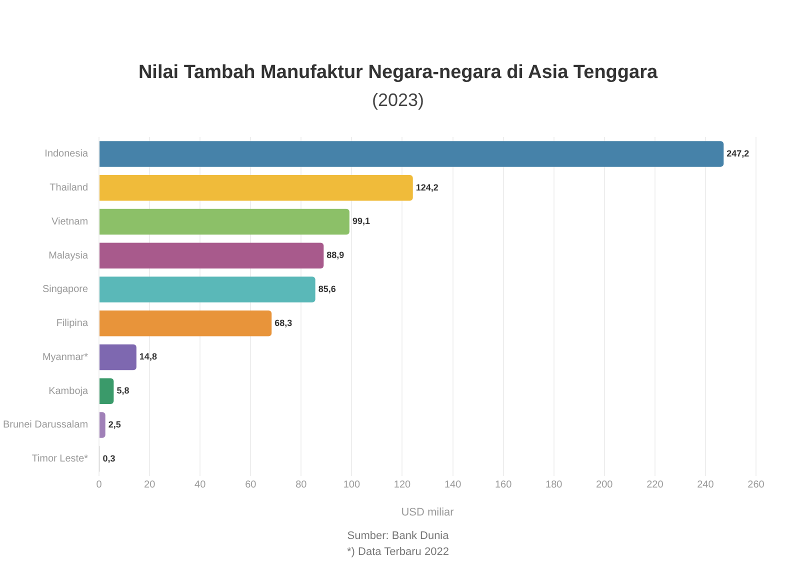  What do you see at coordinates (114, 424) in the screenshot?
I see `data-label: 2,5` at bounding box center [114, 424].